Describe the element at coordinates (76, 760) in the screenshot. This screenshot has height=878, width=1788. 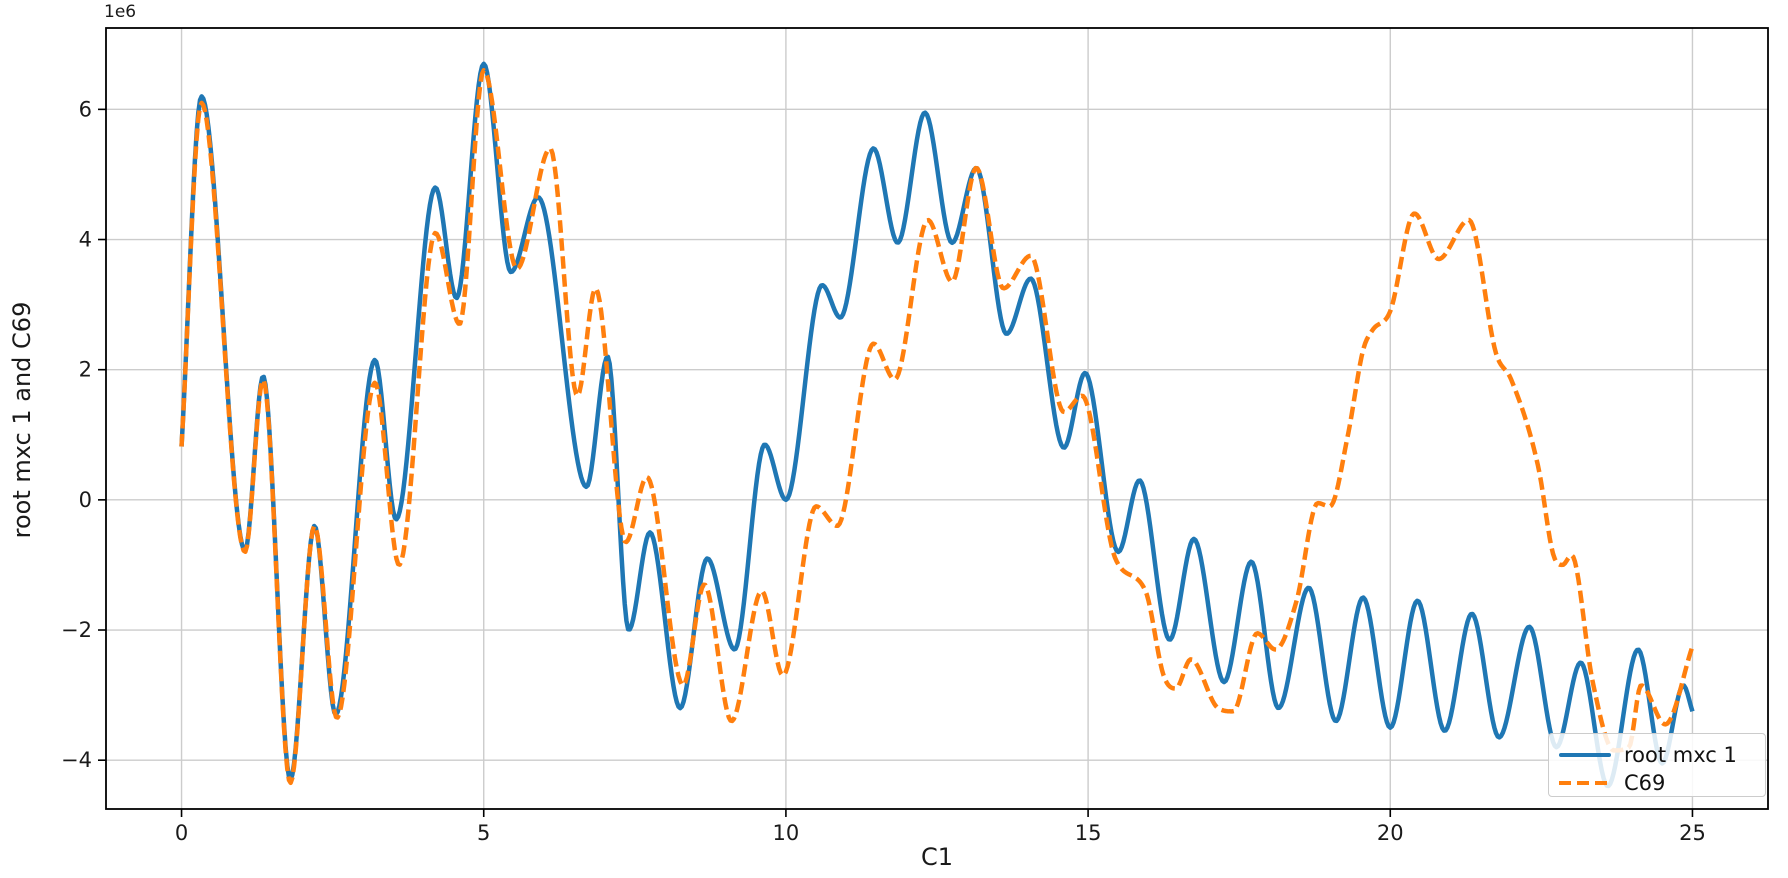
I see `y-tick-label: −4` at that location.